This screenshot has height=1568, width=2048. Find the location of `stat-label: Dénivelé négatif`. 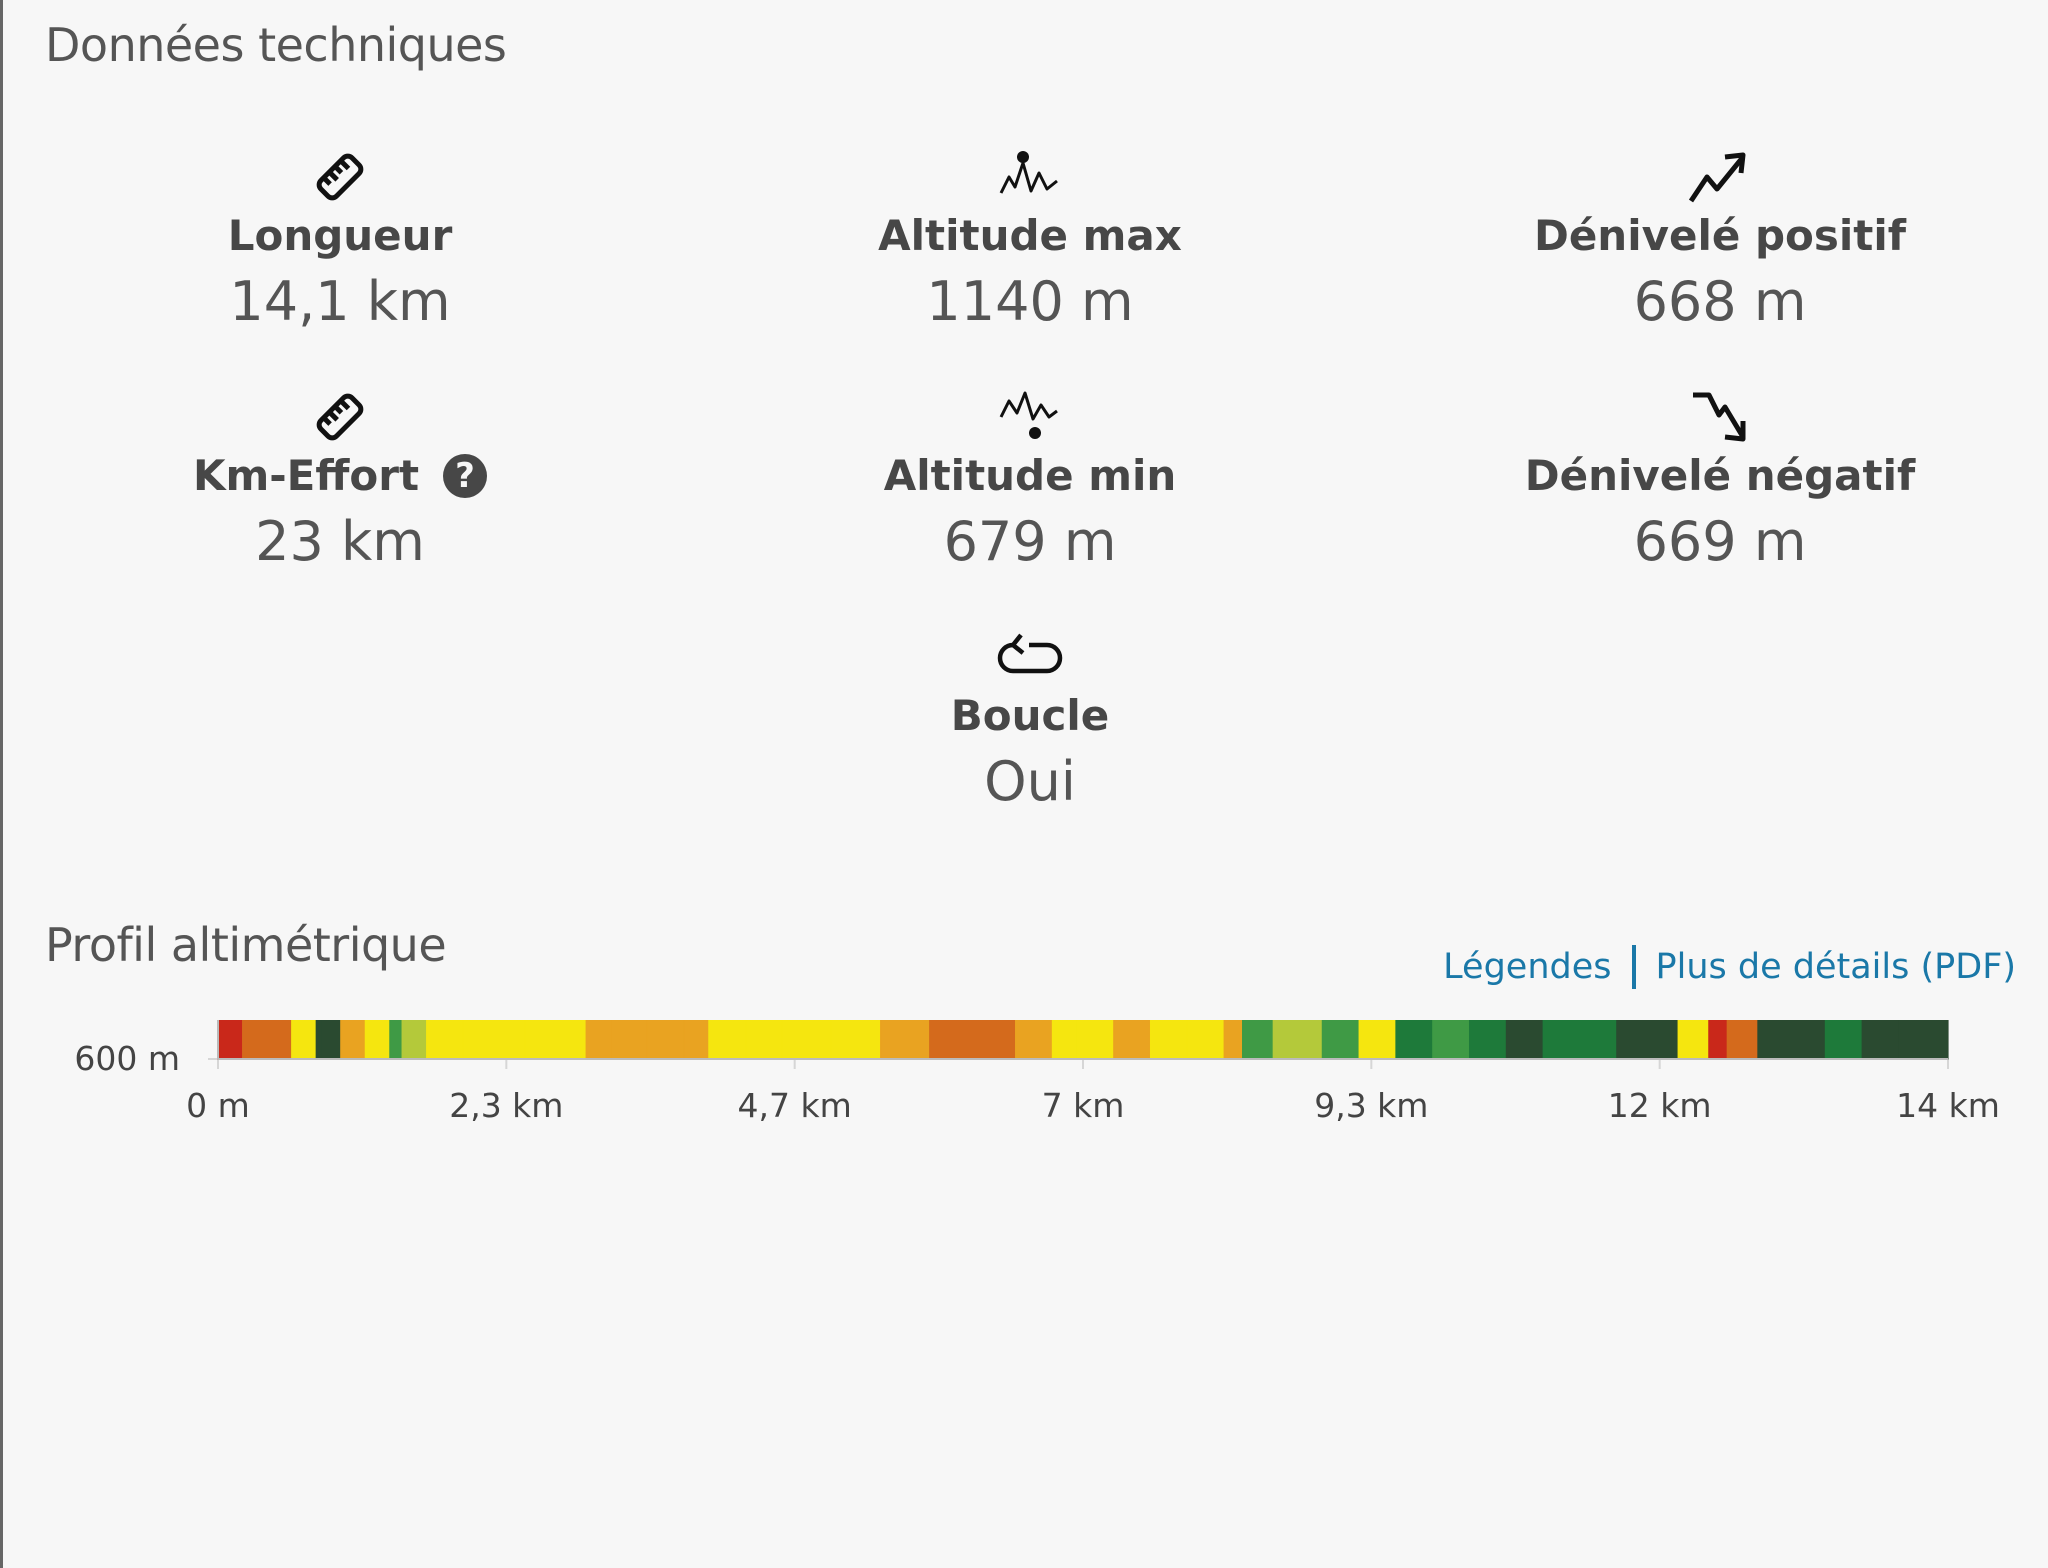

stat-label: Dénivelé négatif is located at coordinates (1720, 475).